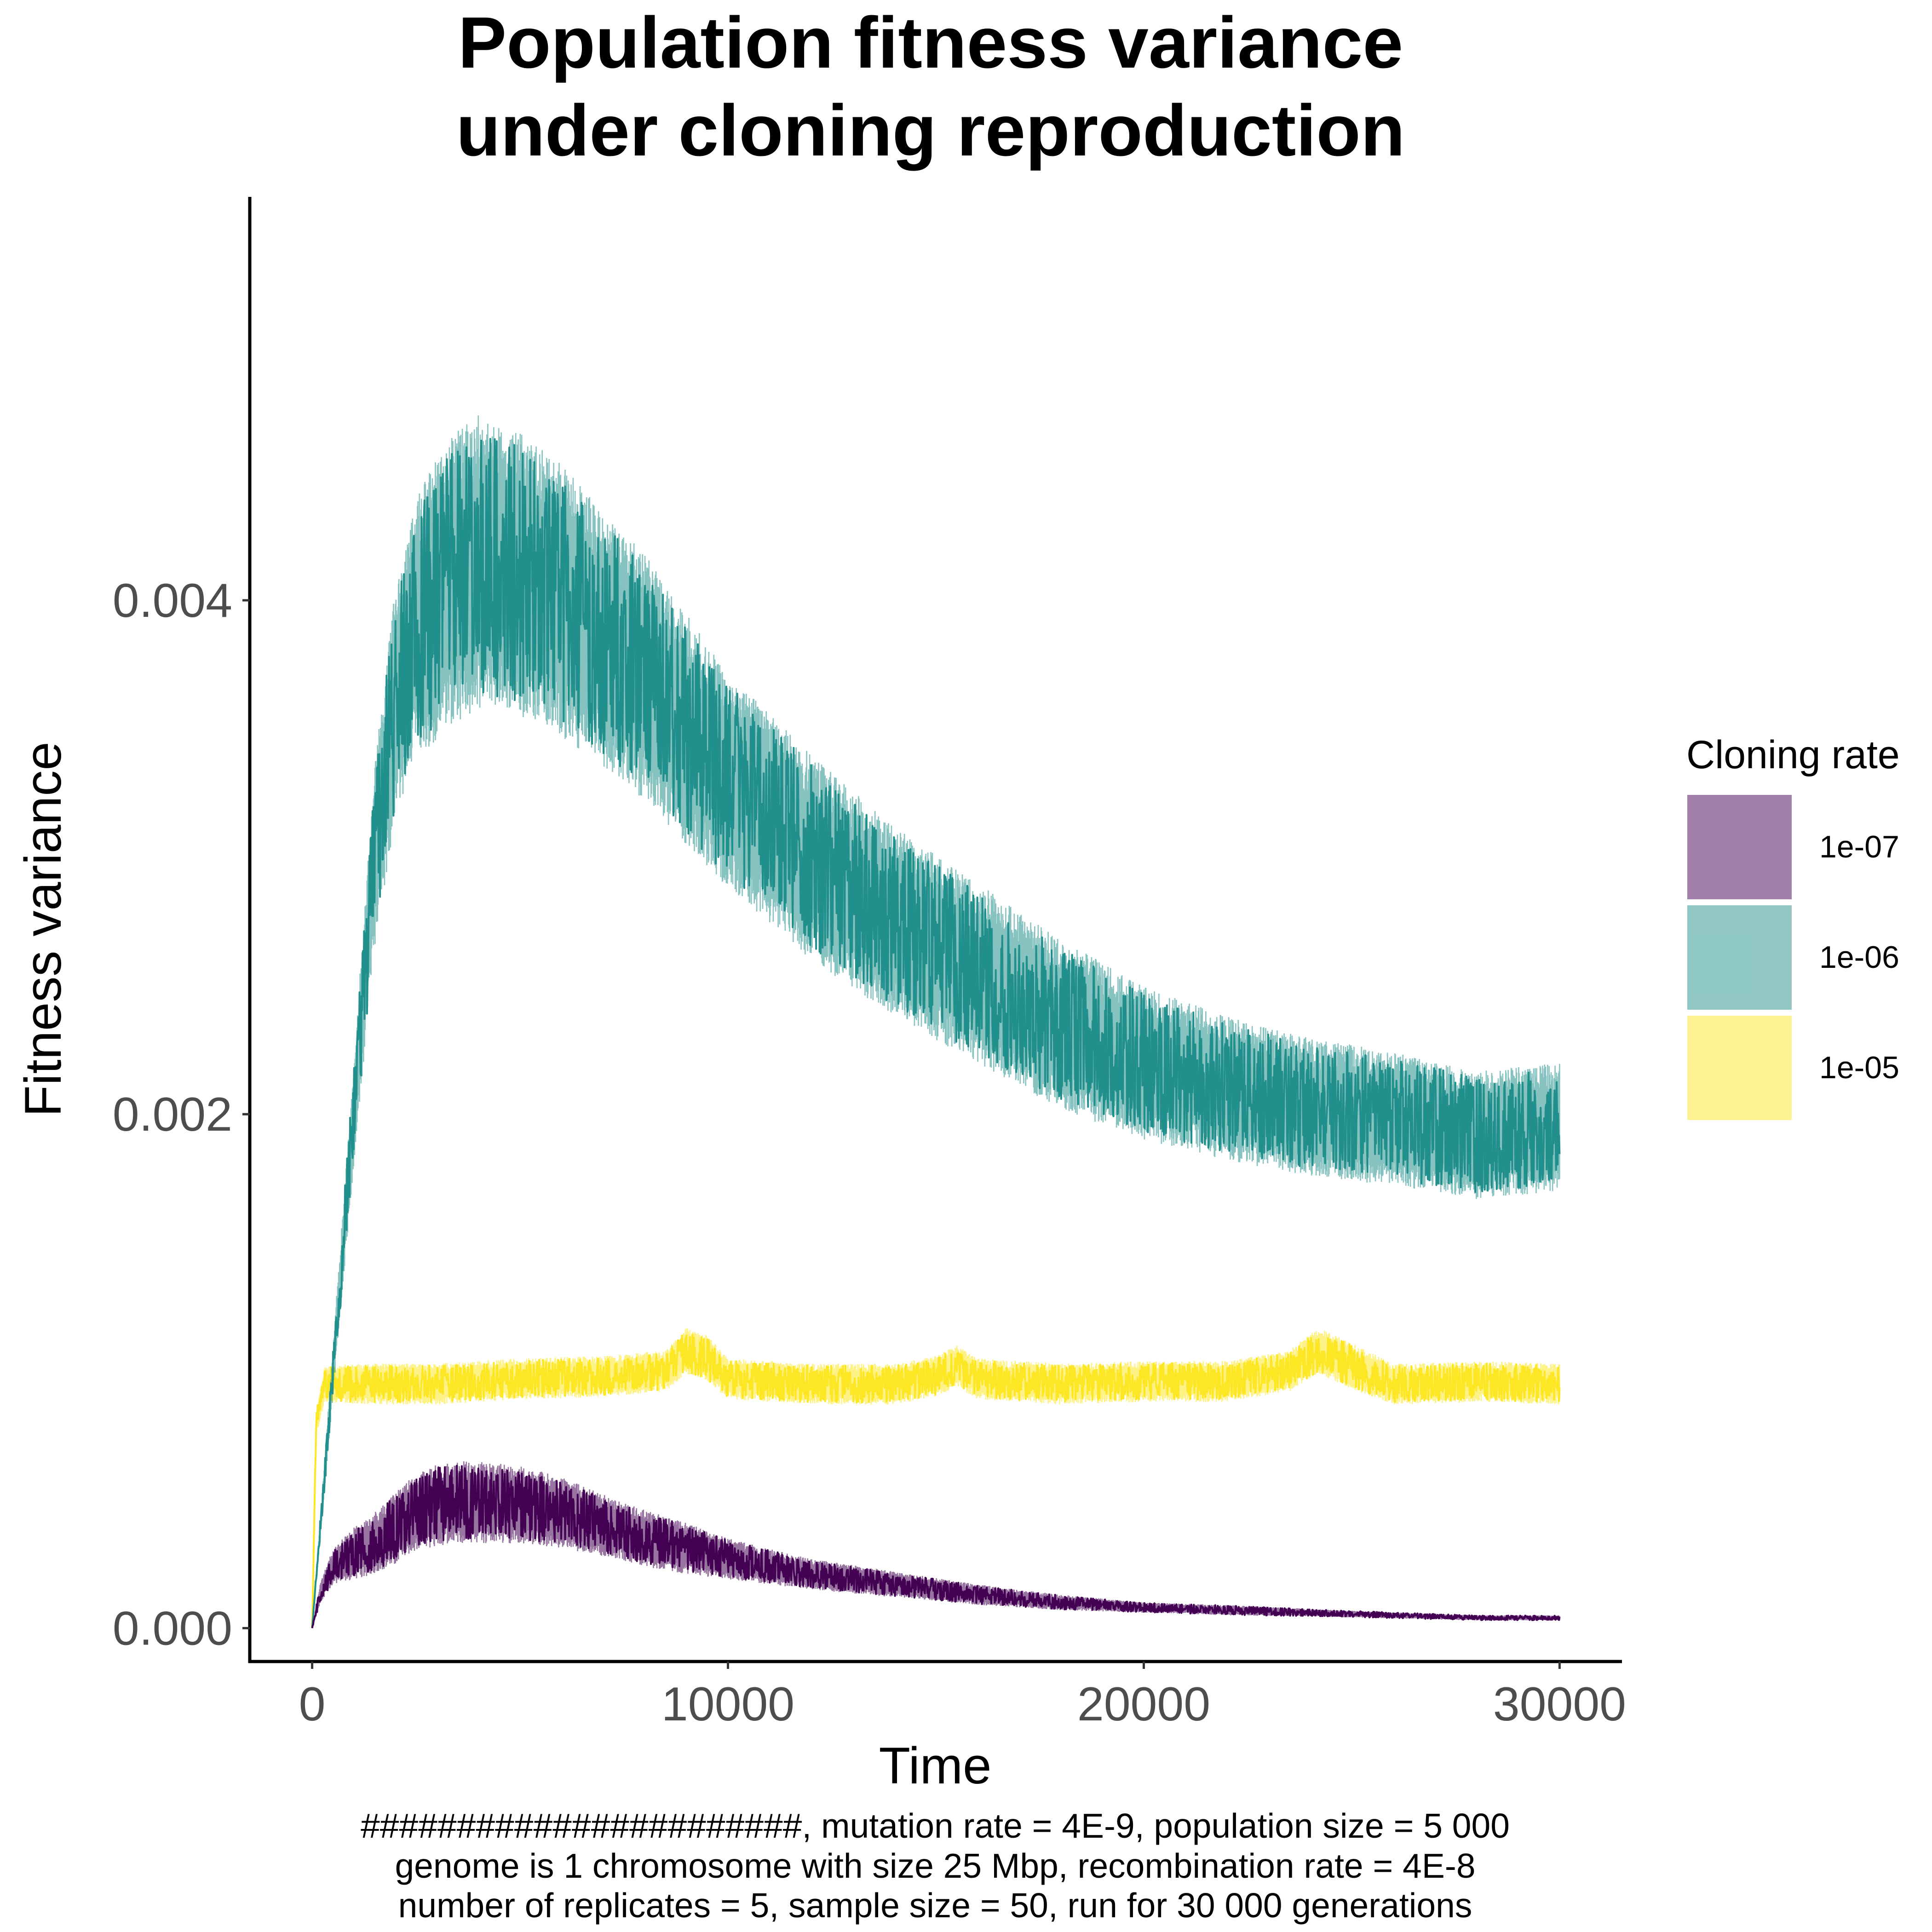 The width and height of the screenshot is (1932, 1932). What do you see at coordinates (172, 1628) in the screenshot?
I see `y-tick-label: 0.000` at bounding box center [172, 1628].